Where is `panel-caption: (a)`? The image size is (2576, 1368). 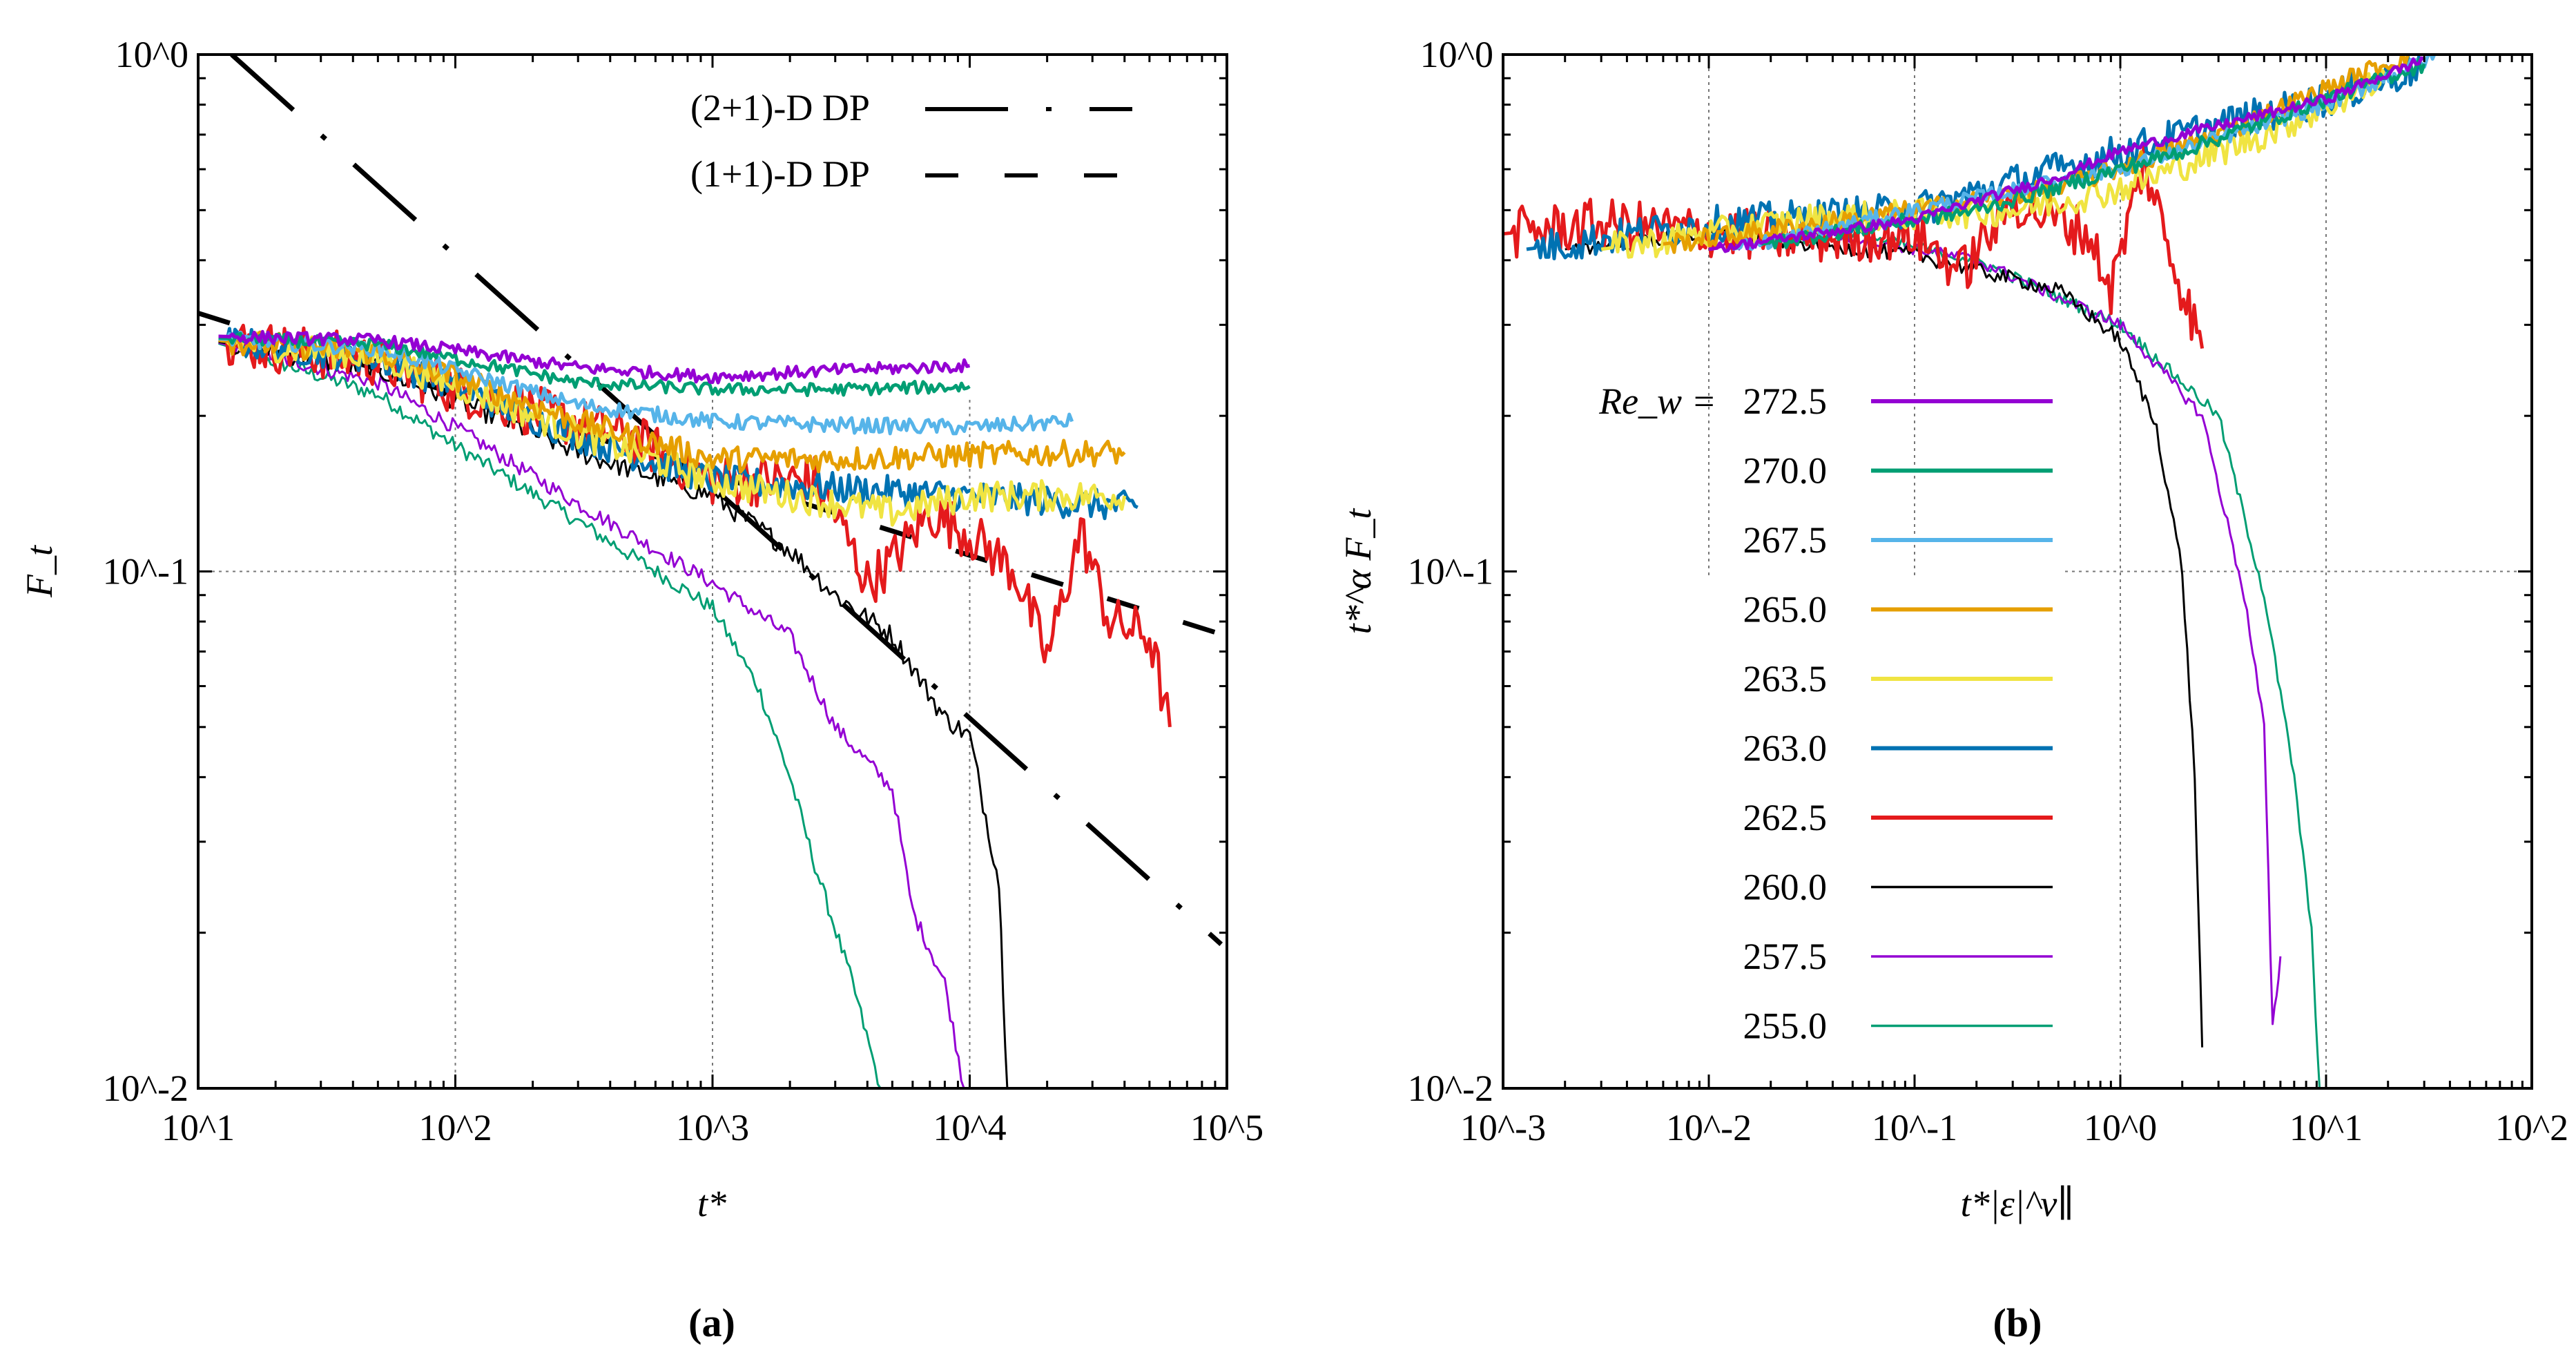
panel-caption: (a) is located at coordinates (712, 1323).